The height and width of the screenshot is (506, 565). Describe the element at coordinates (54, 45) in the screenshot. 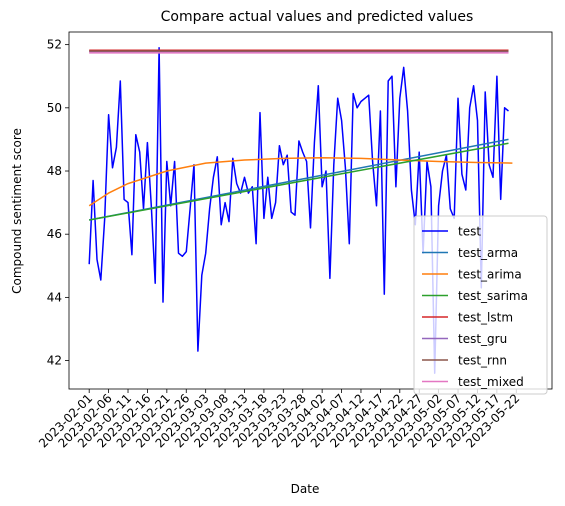

I see `y-tick-label: 52` at that location.